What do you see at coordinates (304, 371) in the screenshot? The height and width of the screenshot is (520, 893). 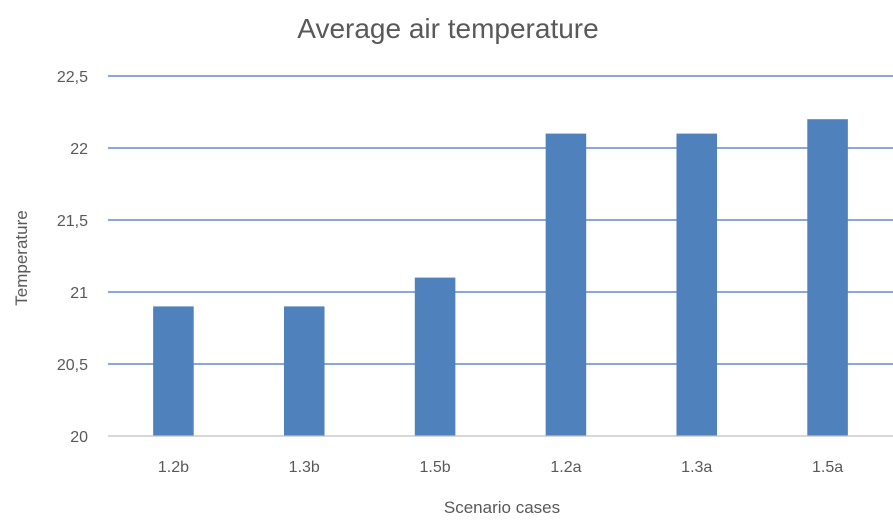 I see `bar-1.3b` at bounding box center [304, 371].